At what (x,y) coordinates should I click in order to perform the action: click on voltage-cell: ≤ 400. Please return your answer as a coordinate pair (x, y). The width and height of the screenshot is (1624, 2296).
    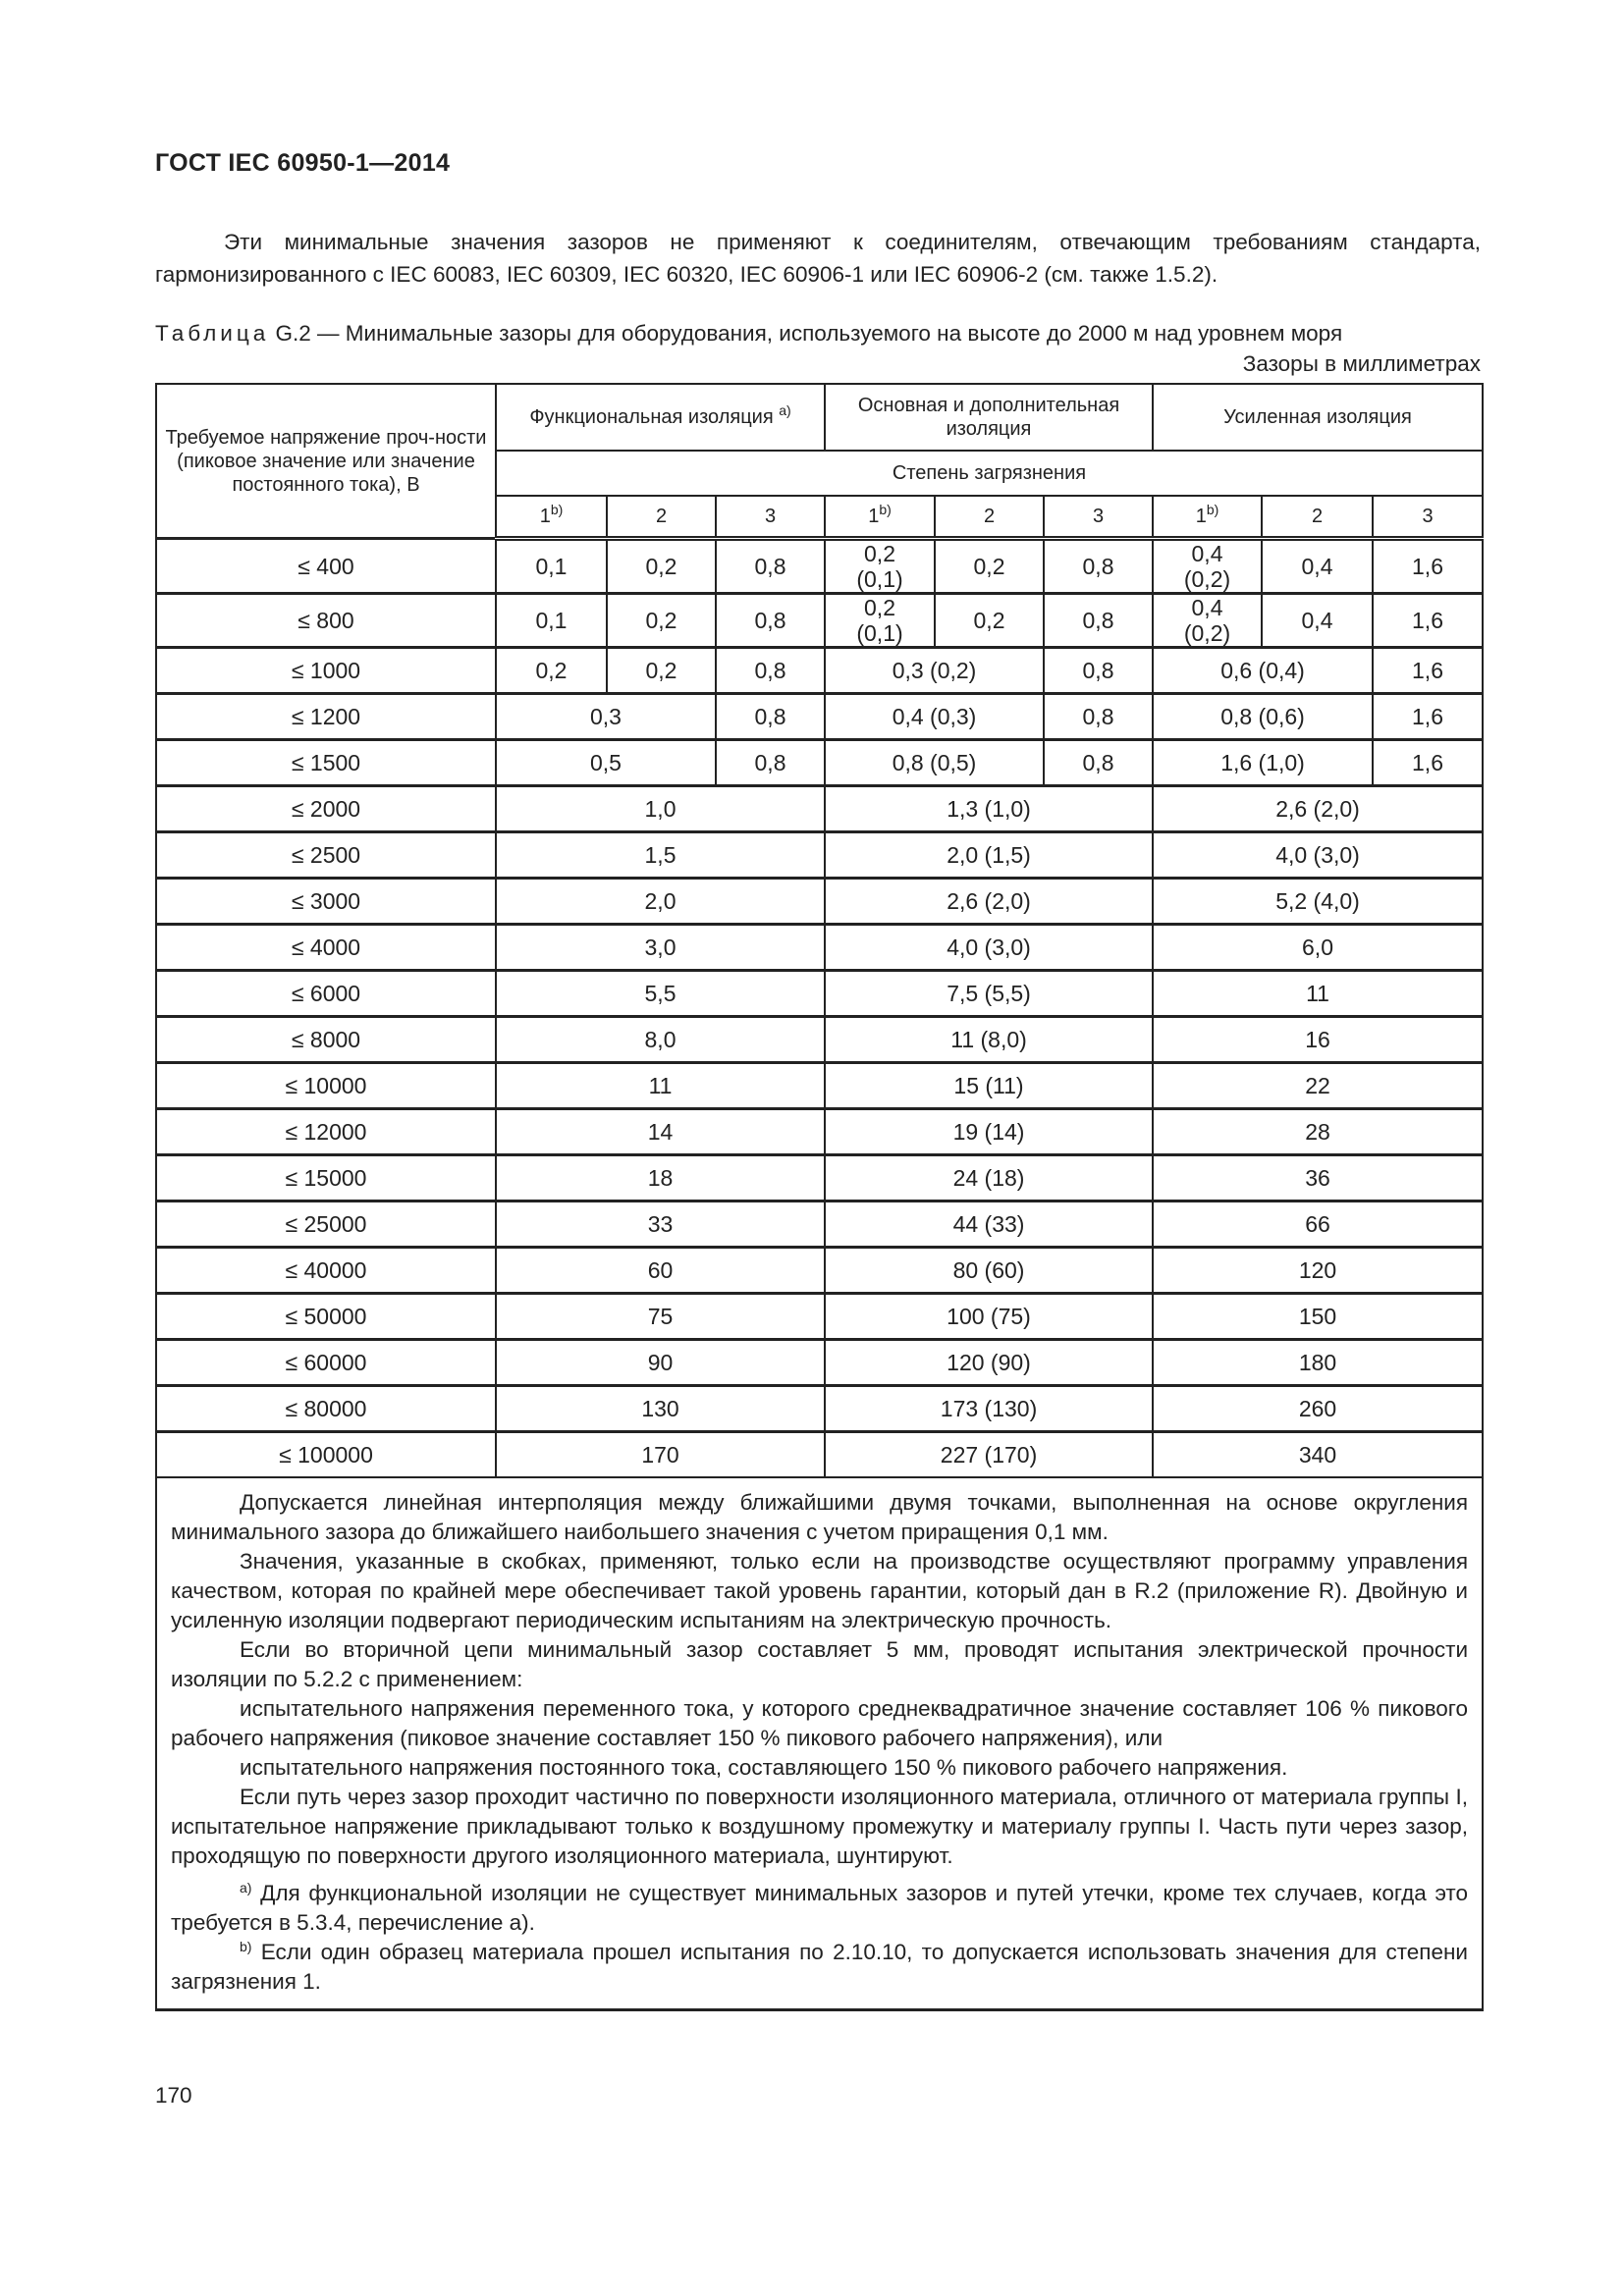
    Looking at the image, I should click on (326, 566).